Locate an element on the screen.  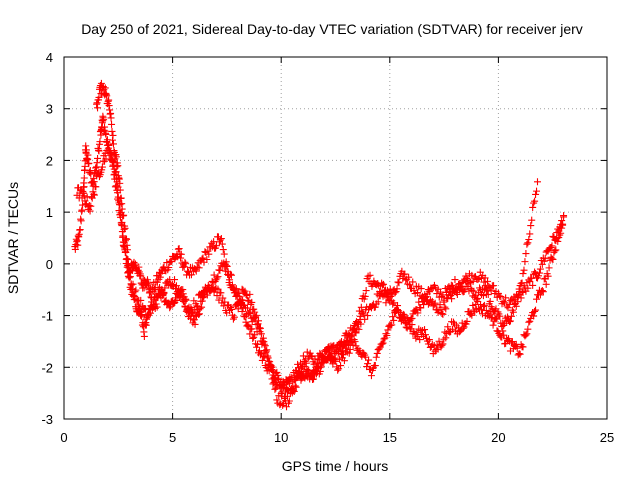
y-tick-label: 1 is located at coordinates (49, 212).